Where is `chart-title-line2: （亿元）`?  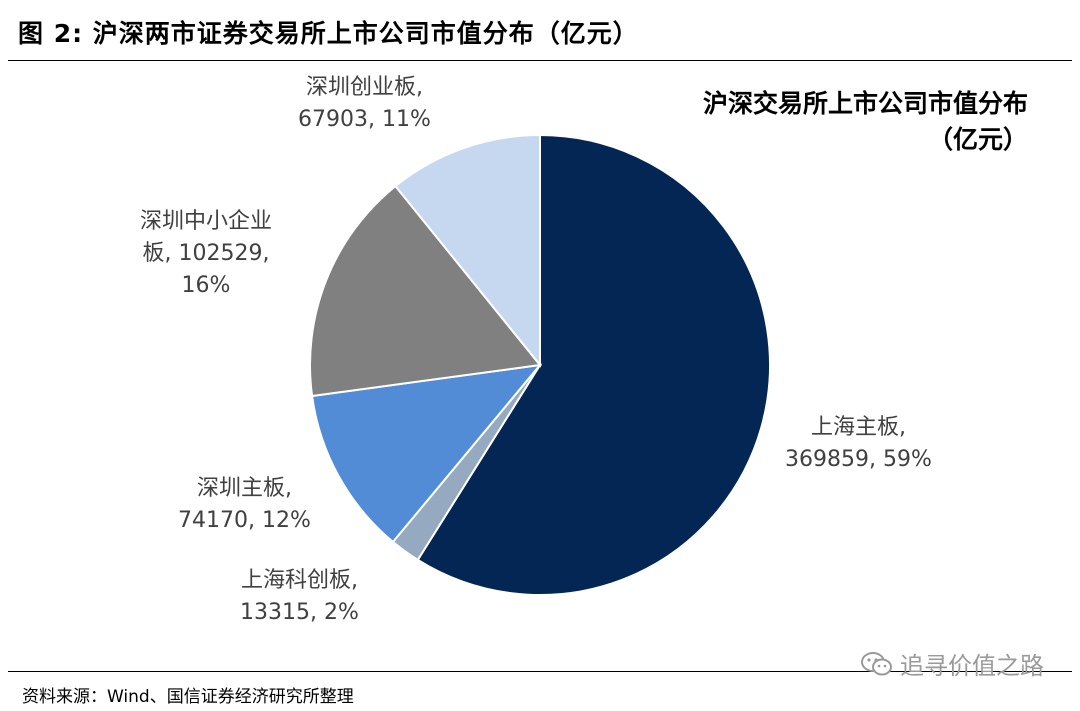 chart-title-line2: （亿元） is located at coordinates (977, 139).